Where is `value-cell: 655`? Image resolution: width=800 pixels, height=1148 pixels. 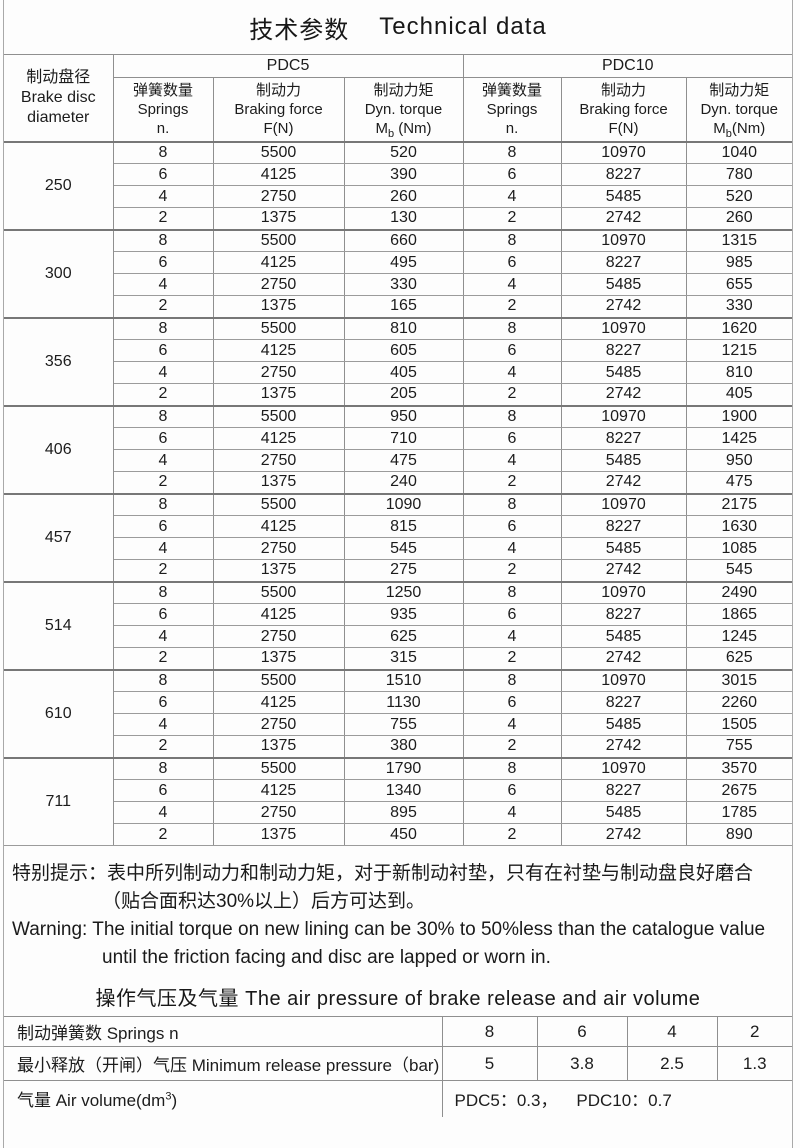
value-cell: 655 is located at coordinates (738, 284).